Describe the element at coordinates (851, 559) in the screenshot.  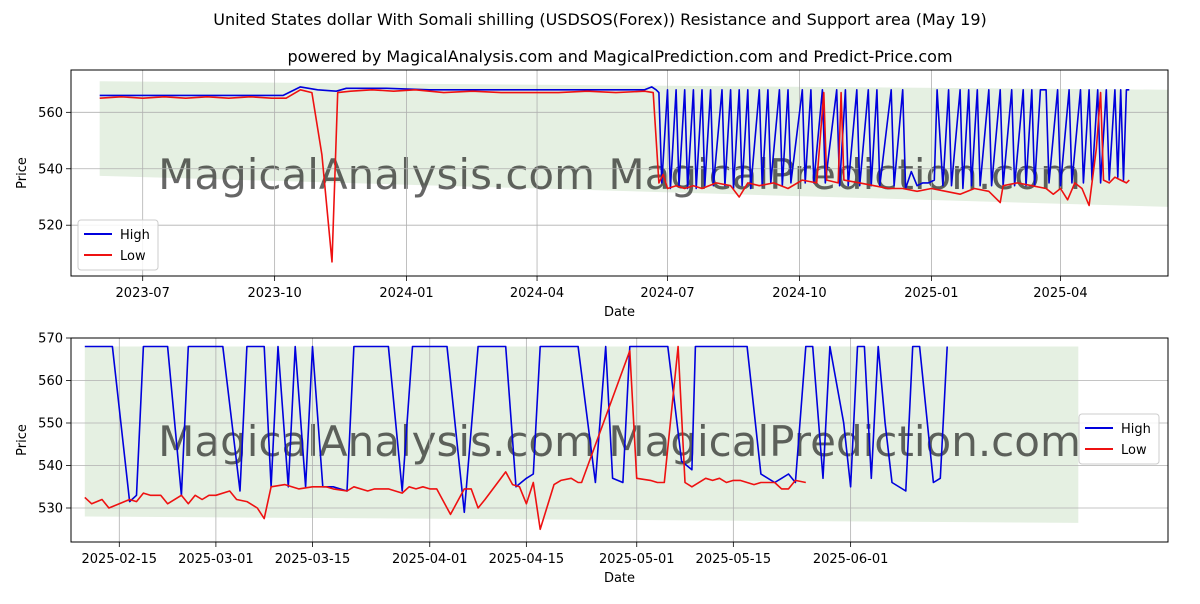
I see `x-tick-label: 2025-06-01` at that location.